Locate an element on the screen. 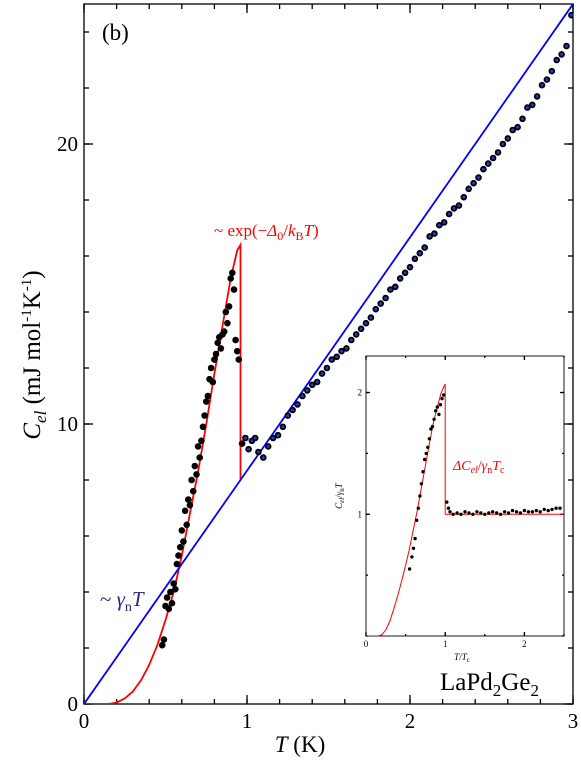  x-tick-label: 0 is located at coordinates (84, 721).